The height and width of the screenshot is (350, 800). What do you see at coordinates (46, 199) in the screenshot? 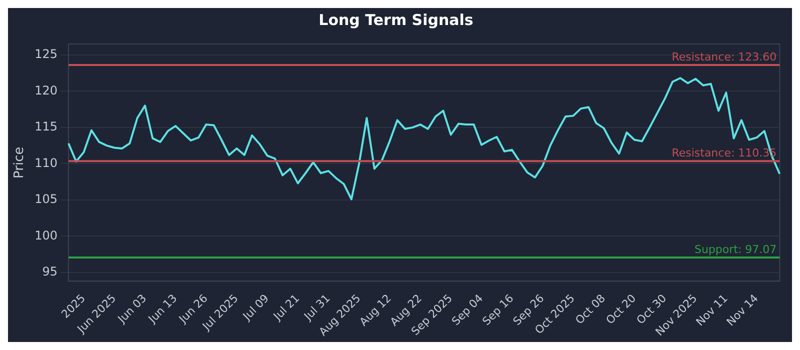
I see `y-tick-label: 105` at bounding box center [46, 199].